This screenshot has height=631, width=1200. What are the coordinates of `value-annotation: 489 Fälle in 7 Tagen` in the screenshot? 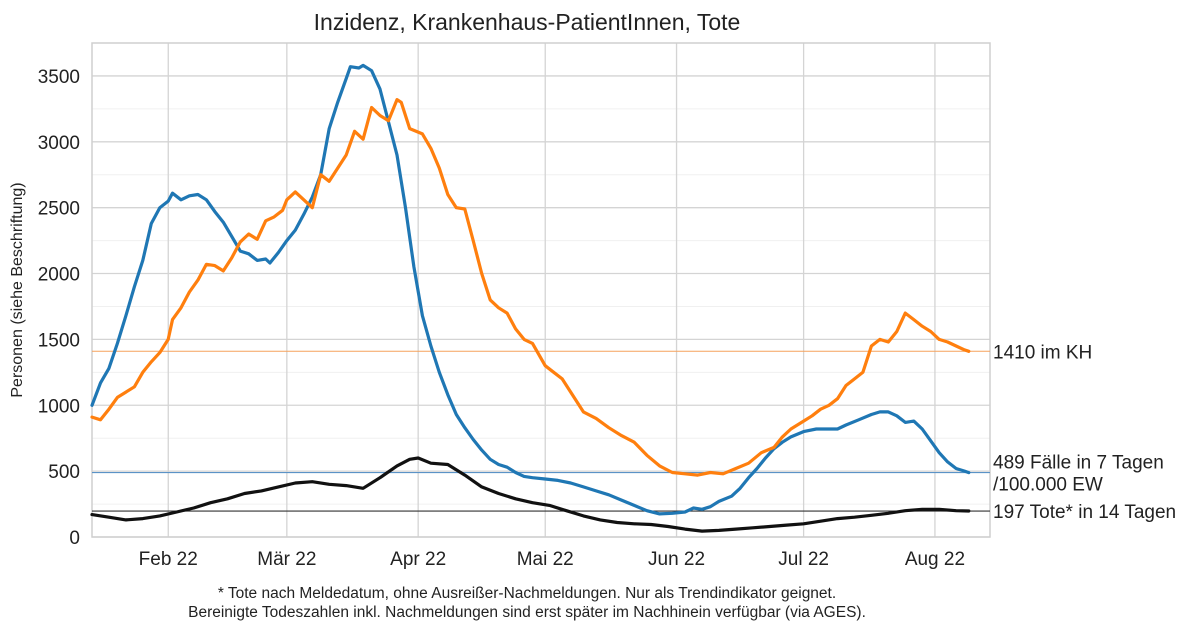 It's located at (1078, 463).